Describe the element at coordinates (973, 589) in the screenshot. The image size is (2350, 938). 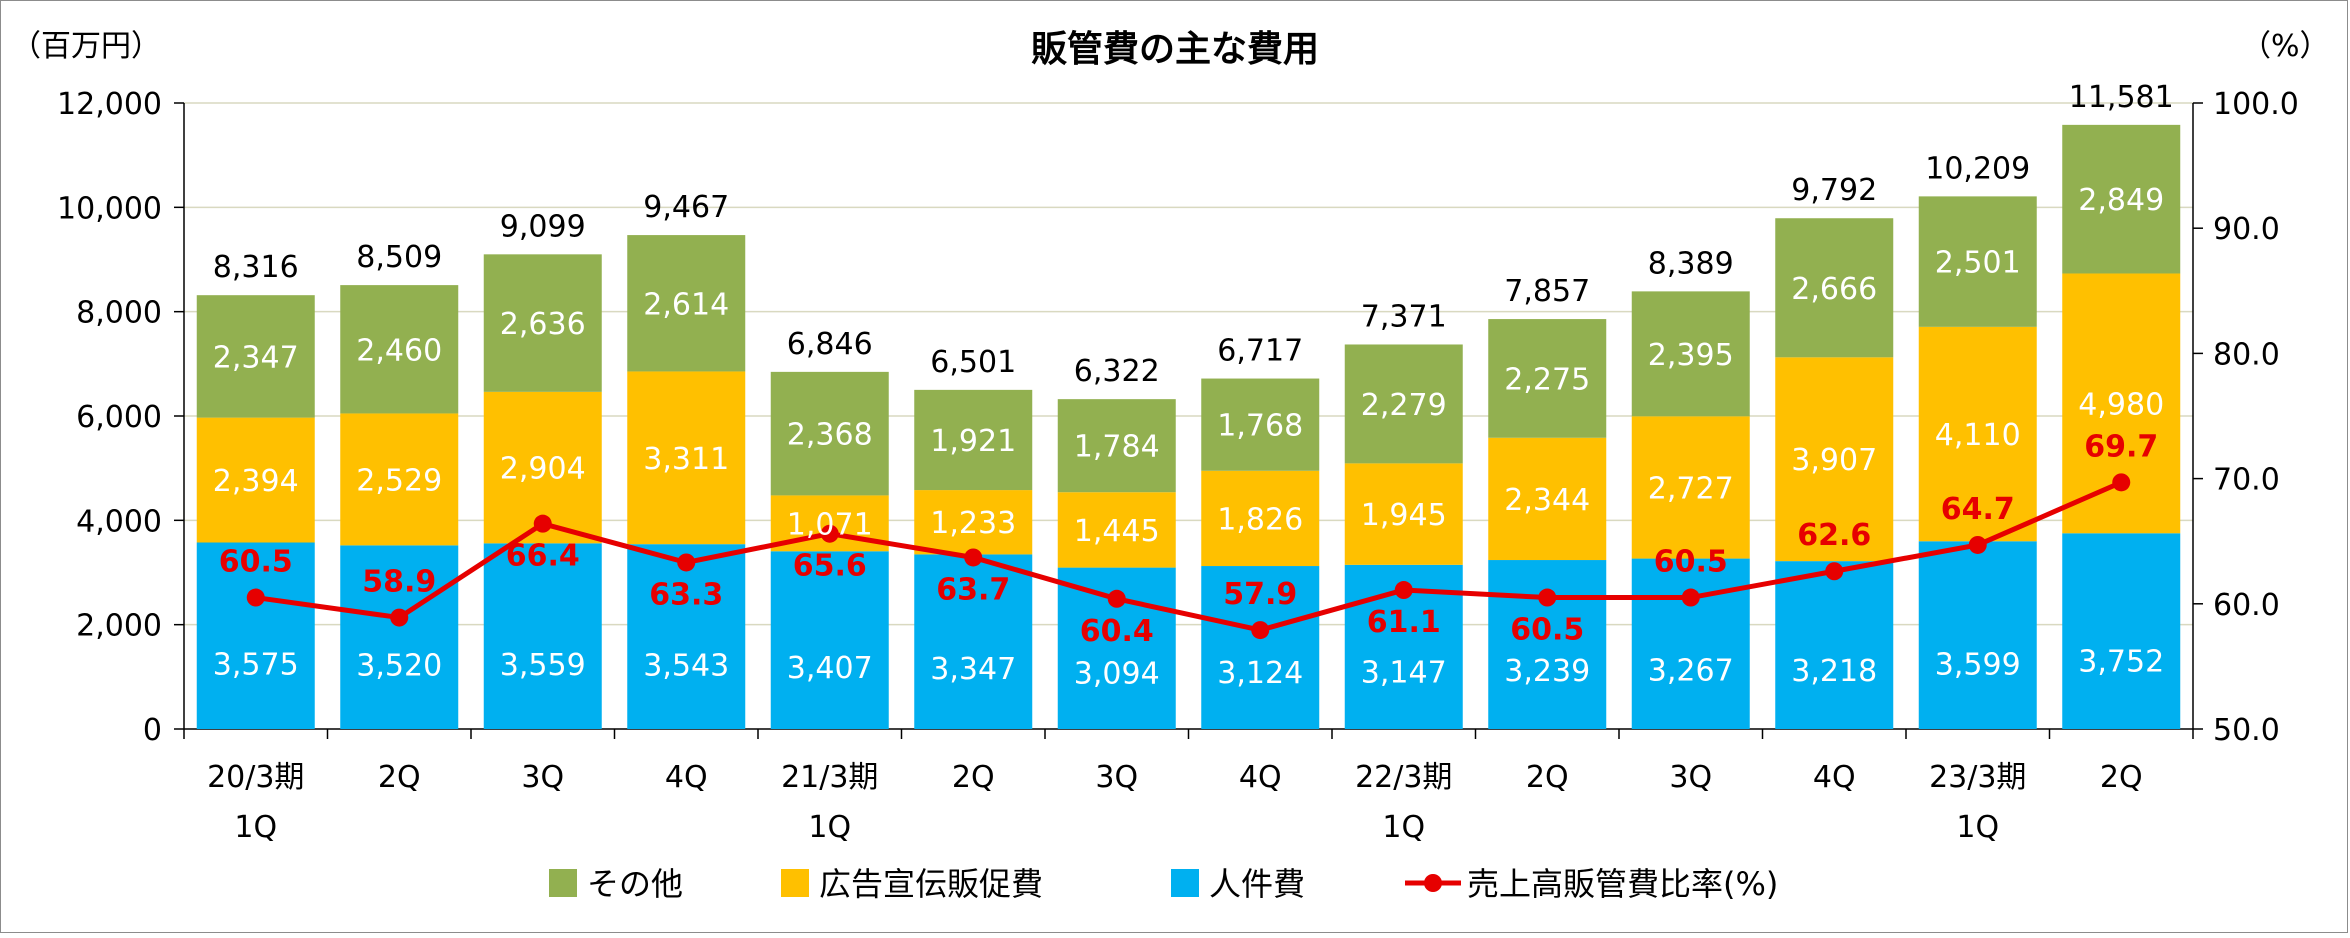
I see `ratio-label: 63.7` at that location.